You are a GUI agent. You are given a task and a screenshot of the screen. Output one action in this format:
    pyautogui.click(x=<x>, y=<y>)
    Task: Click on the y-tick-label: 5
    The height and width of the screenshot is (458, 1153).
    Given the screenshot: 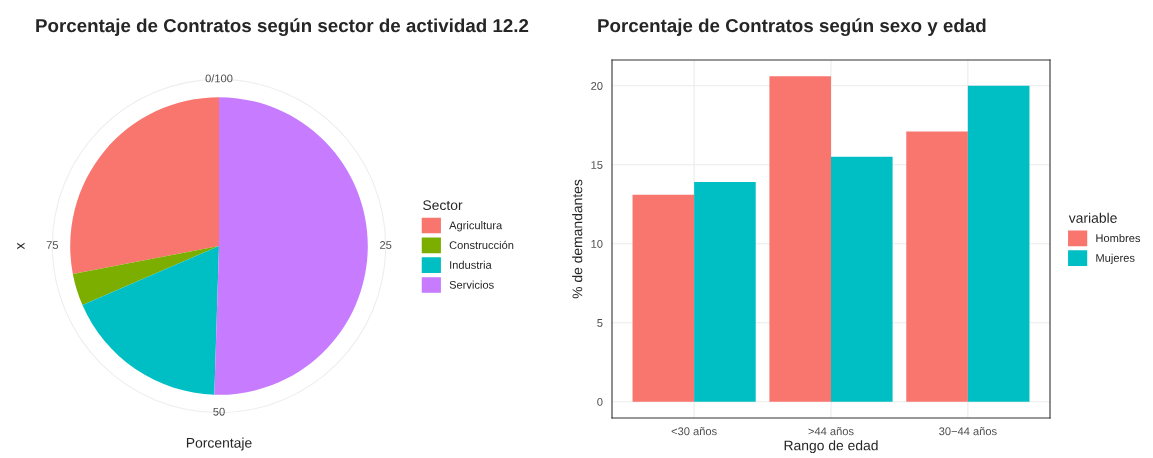 What is the action you would take?
    pyautogui.click(x=600, y=323)
    